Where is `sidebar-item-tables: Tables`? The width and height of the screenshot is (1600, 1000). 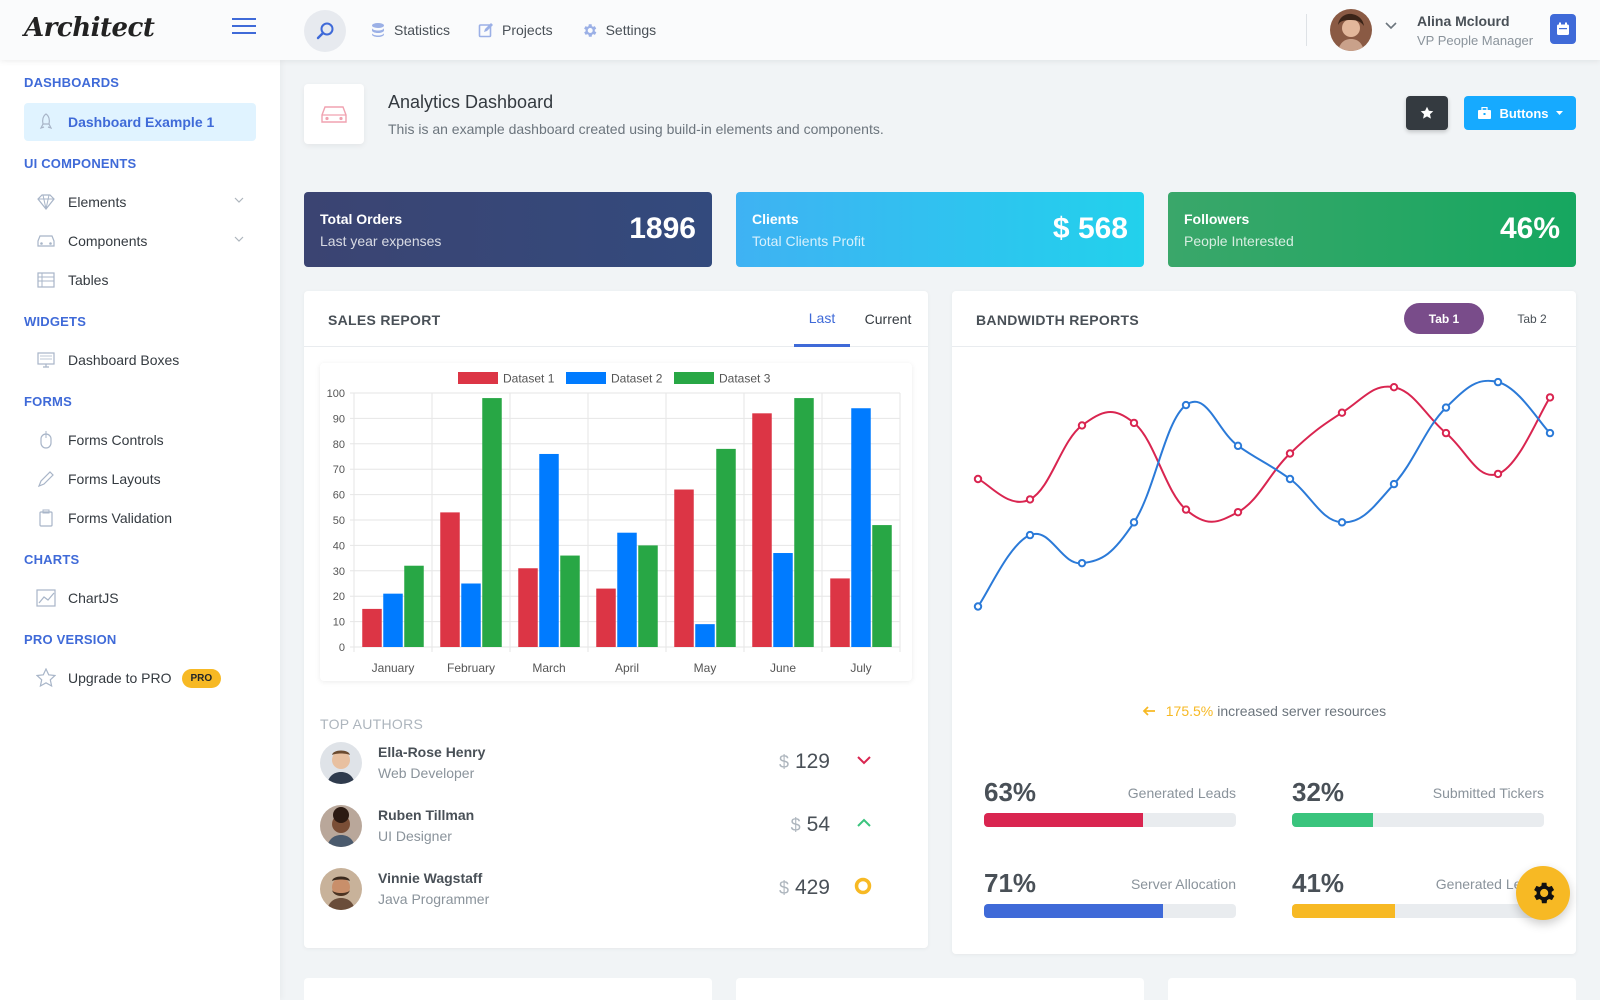 sidebar-item-tables: Tables is located at coordinates (140, 280).